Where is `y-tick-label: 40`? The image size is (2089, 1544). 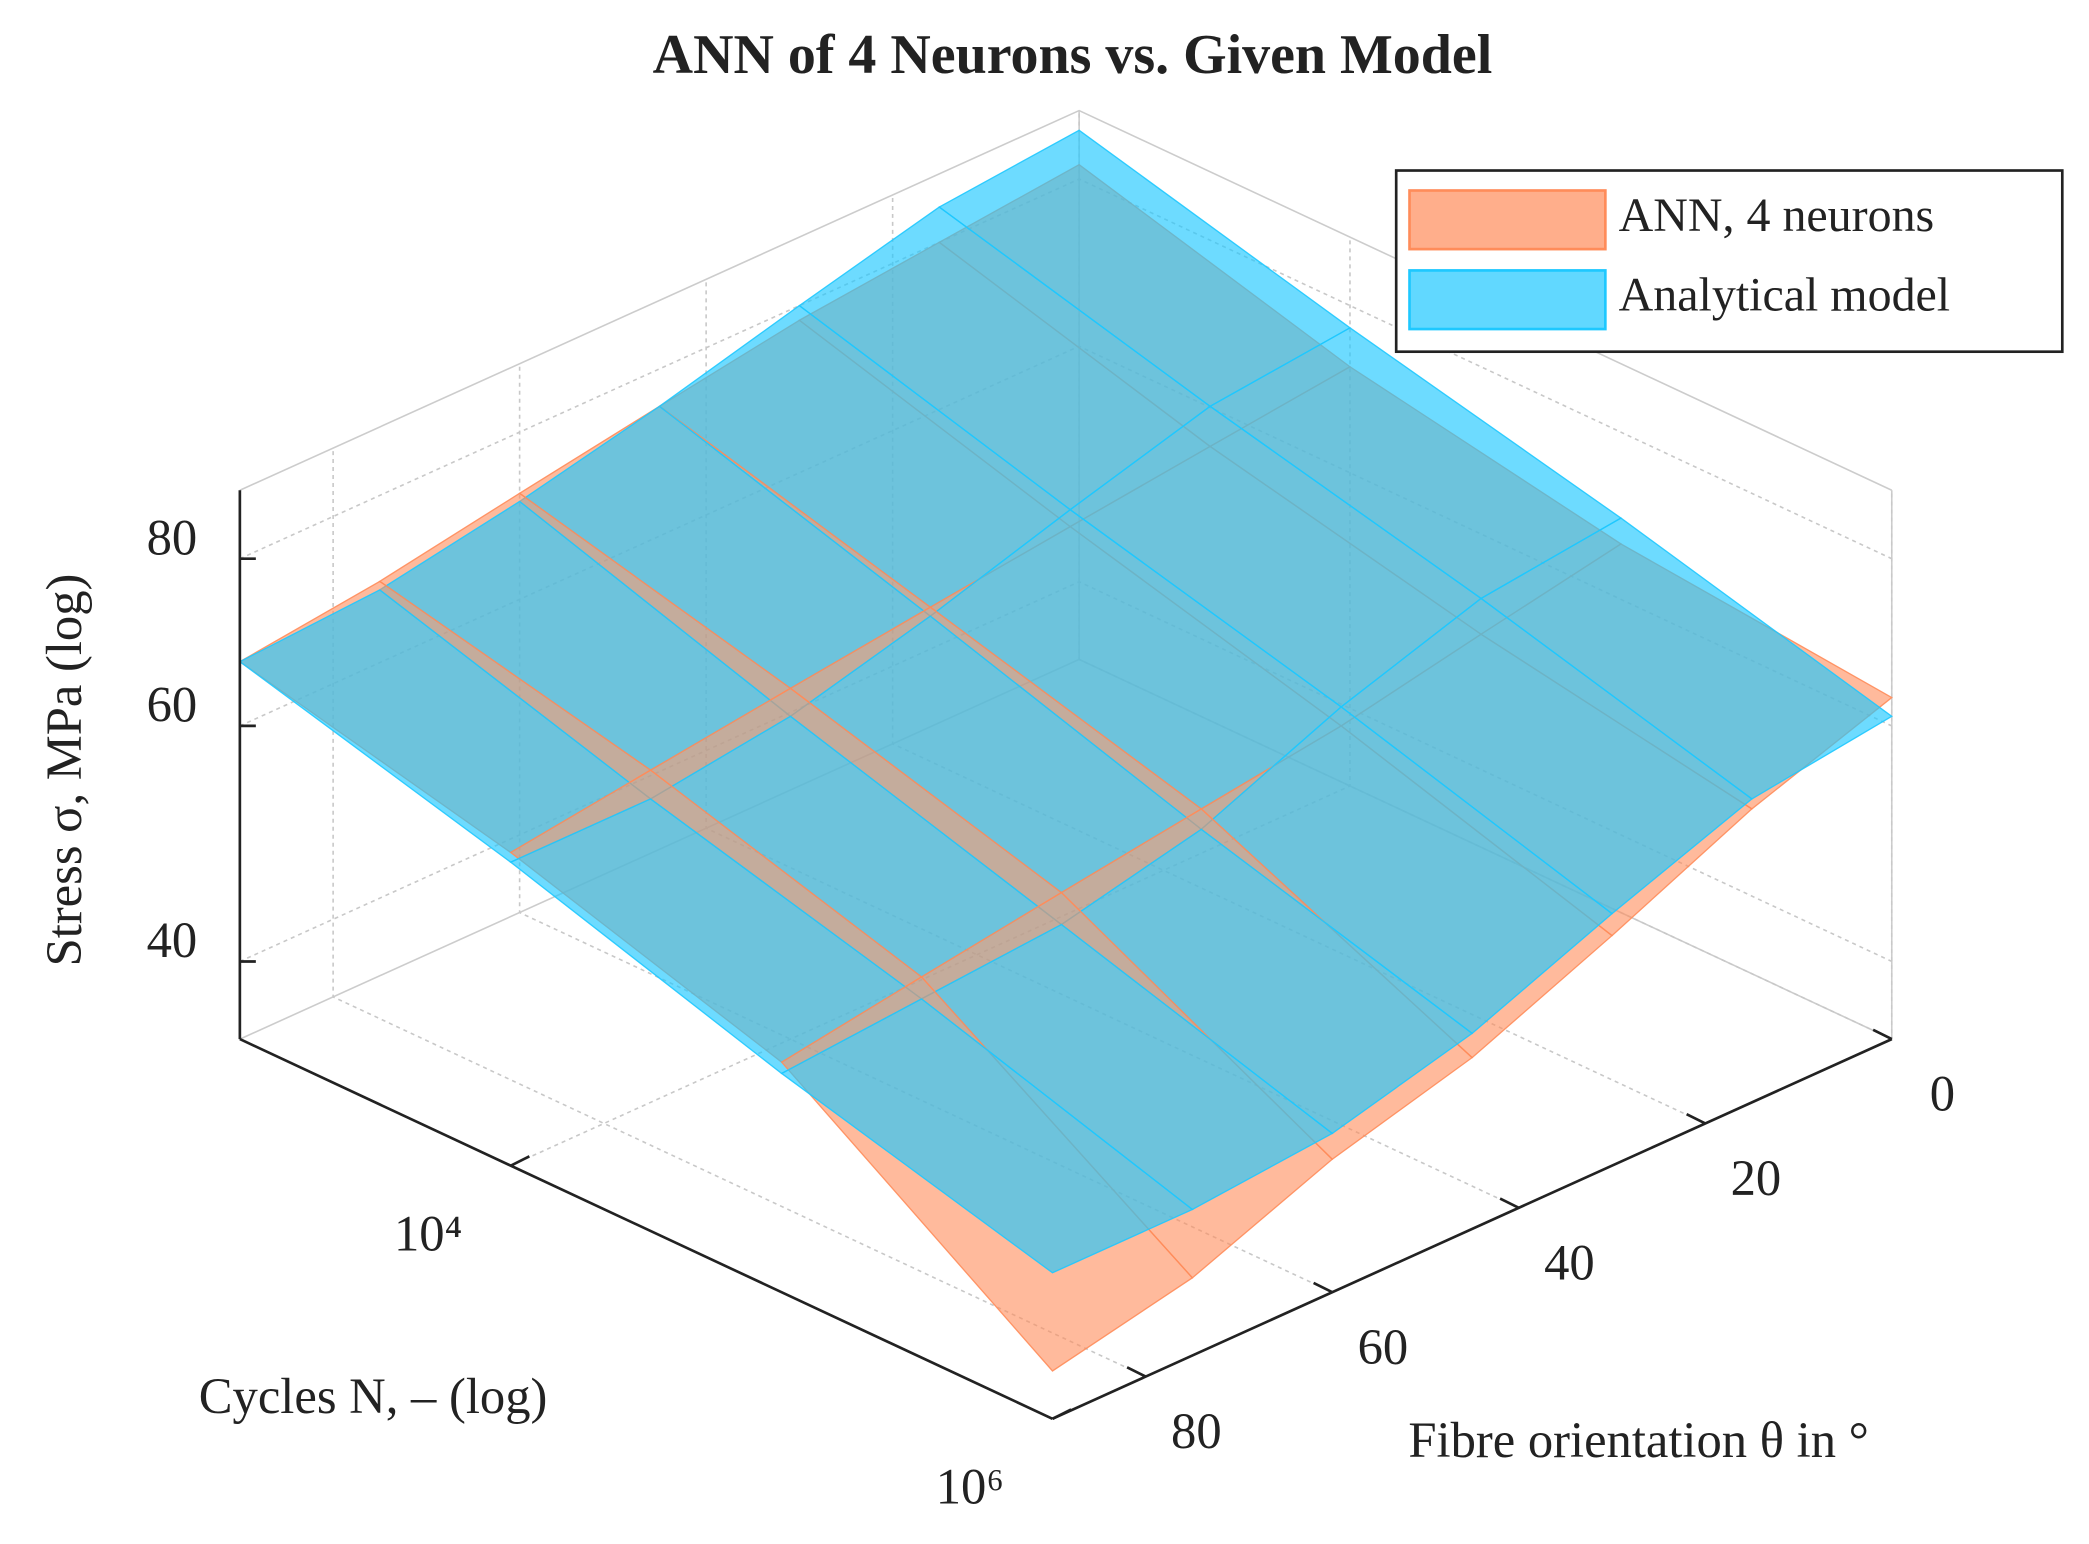 y-tick-label: 40 is located at coordinates (1569, 1262).